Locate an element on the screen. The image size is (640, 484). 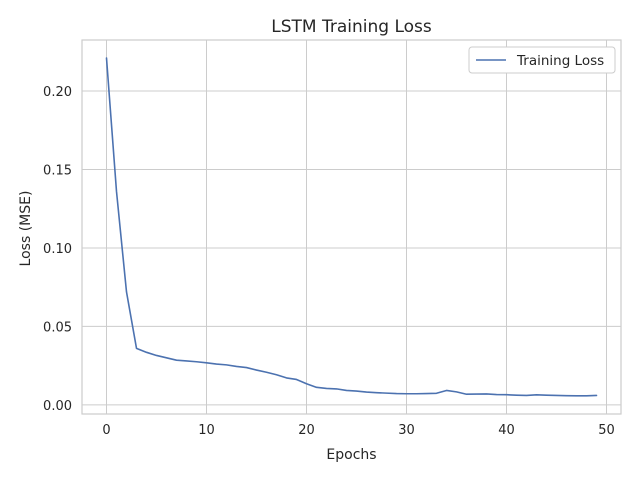
x-tick-label: 30 is located at coordinates (406, 430).